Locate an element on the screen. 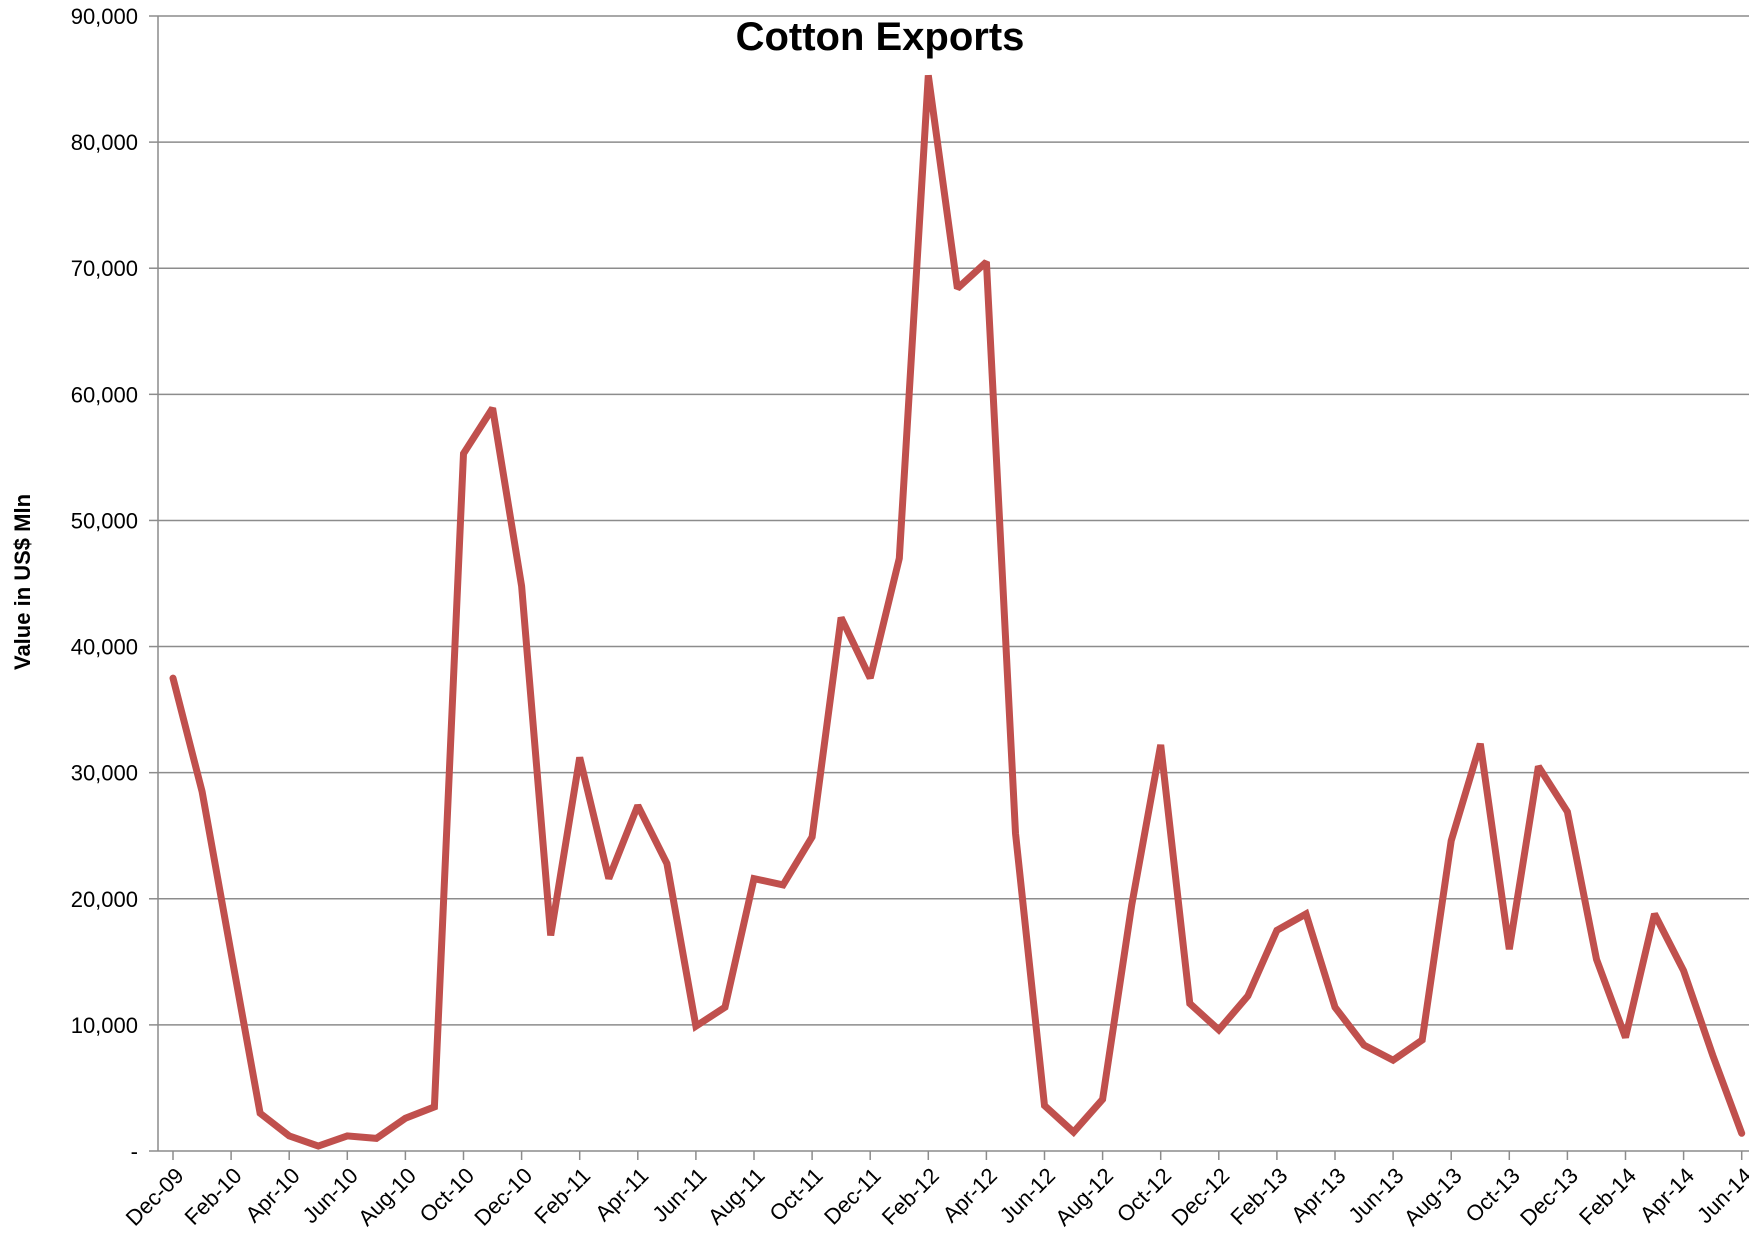  y-tick-label: 40,000 is located at coordinates (104, 647).